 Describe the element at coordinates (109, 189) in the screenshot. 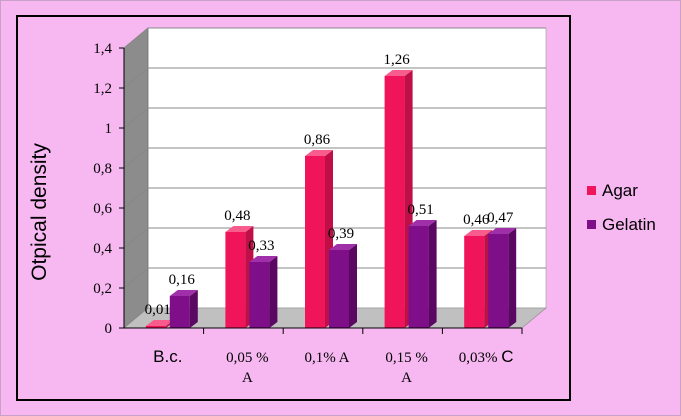

I see `y-axis-ticks: 0 0,2 0,4 0,6 0,8 1 1,2 1,4` at that location.